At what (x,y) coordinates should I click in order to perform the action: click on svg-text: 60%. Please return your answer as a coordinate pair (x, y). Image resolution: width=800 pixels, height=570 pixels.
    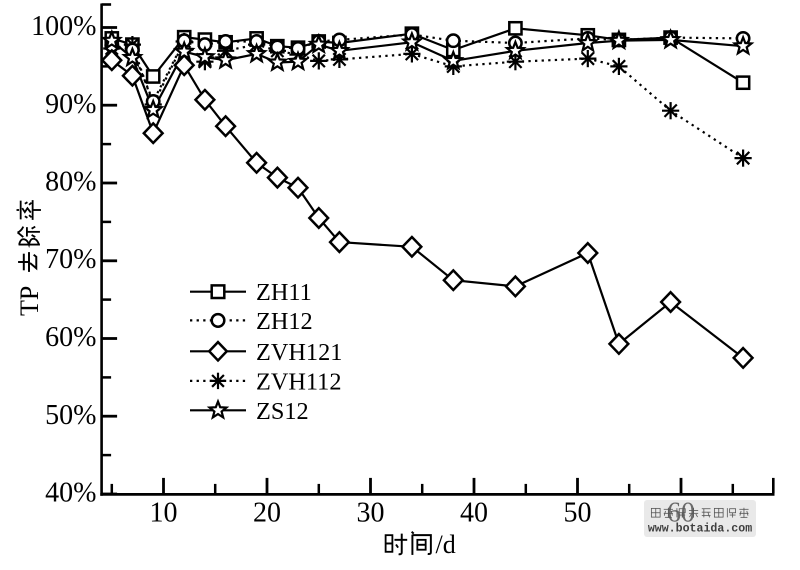
    Looking at the image, I should click on (70, 337).